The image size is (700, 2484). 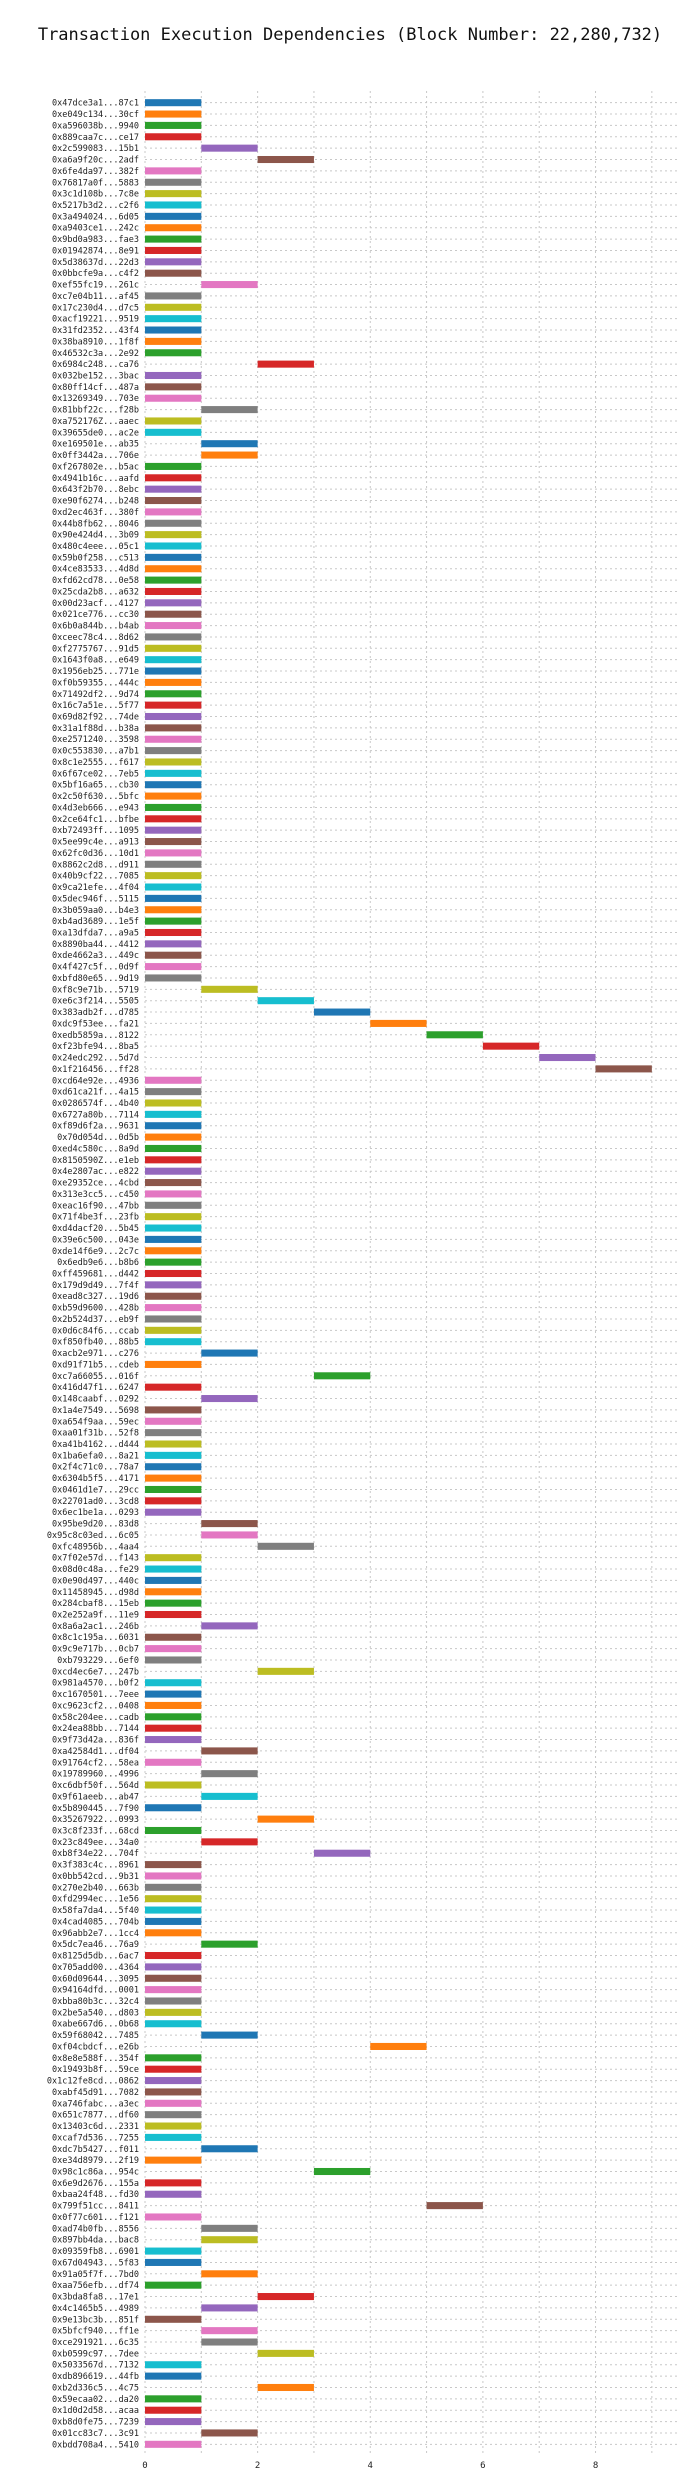 What do you see at coordinates (95, 456) in the screenshot?
I see `tx-label: 0x0ff3442a...706e` at bounding box center [95, 456].